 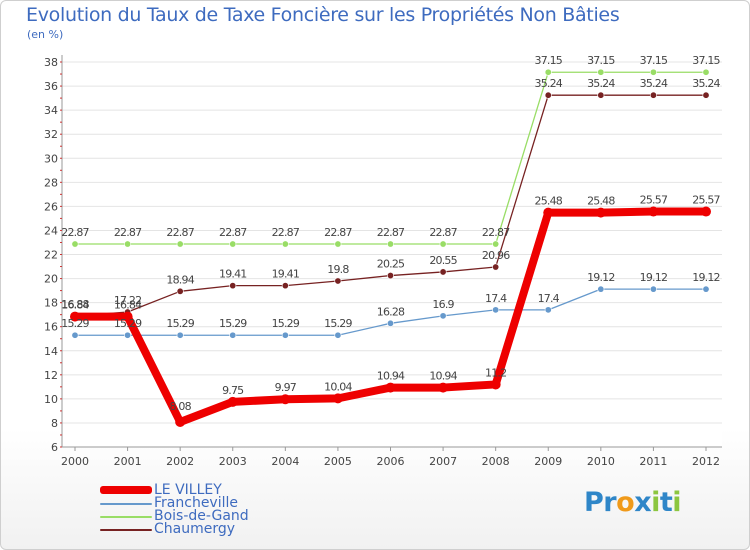 I want to click on logo-letter: P, so click(x=594, y=502).